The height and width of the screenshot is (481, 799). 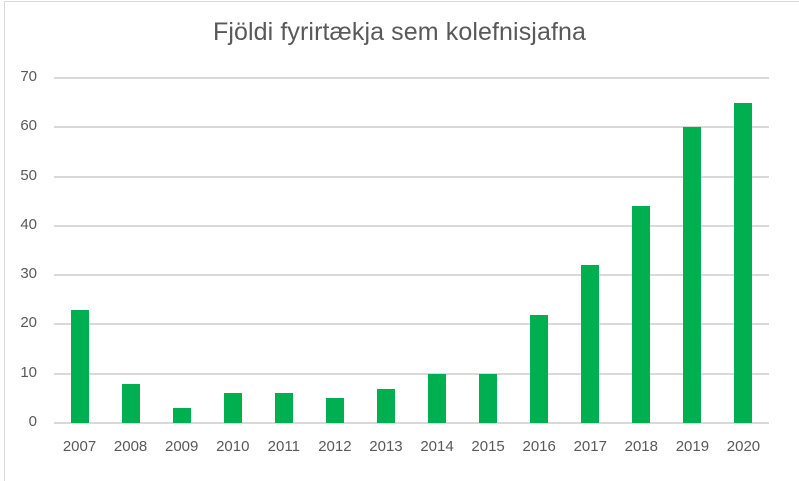 I want to click on x-tick-label: 2020, so click(x=743, y=446).